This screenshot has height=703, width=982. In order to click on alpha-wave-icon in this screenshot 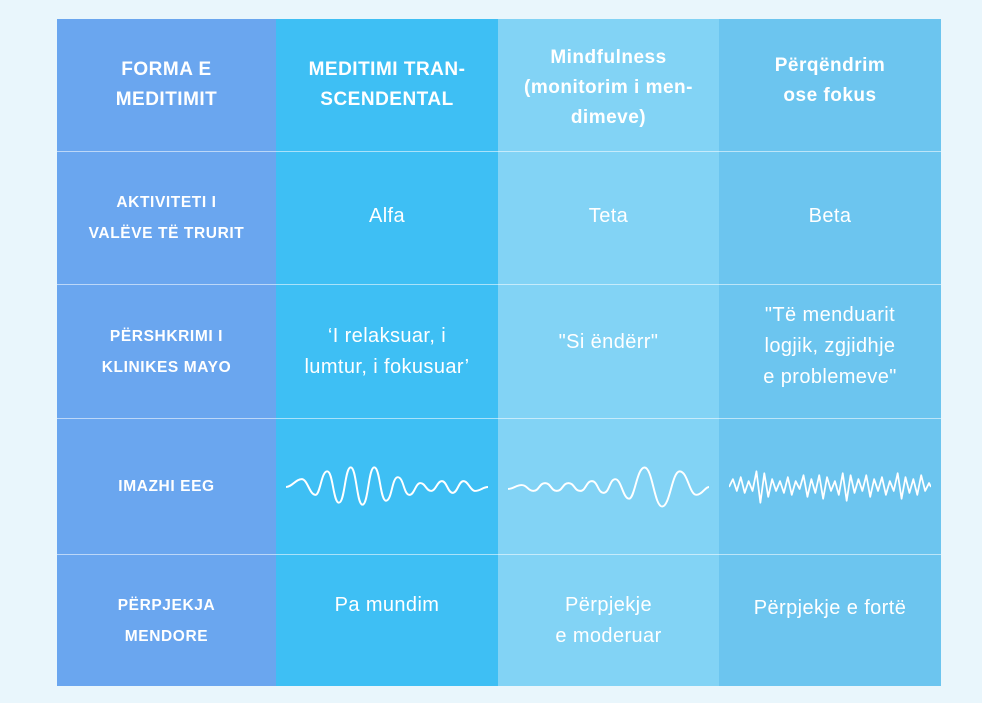, I will do `click(387, 487)`.